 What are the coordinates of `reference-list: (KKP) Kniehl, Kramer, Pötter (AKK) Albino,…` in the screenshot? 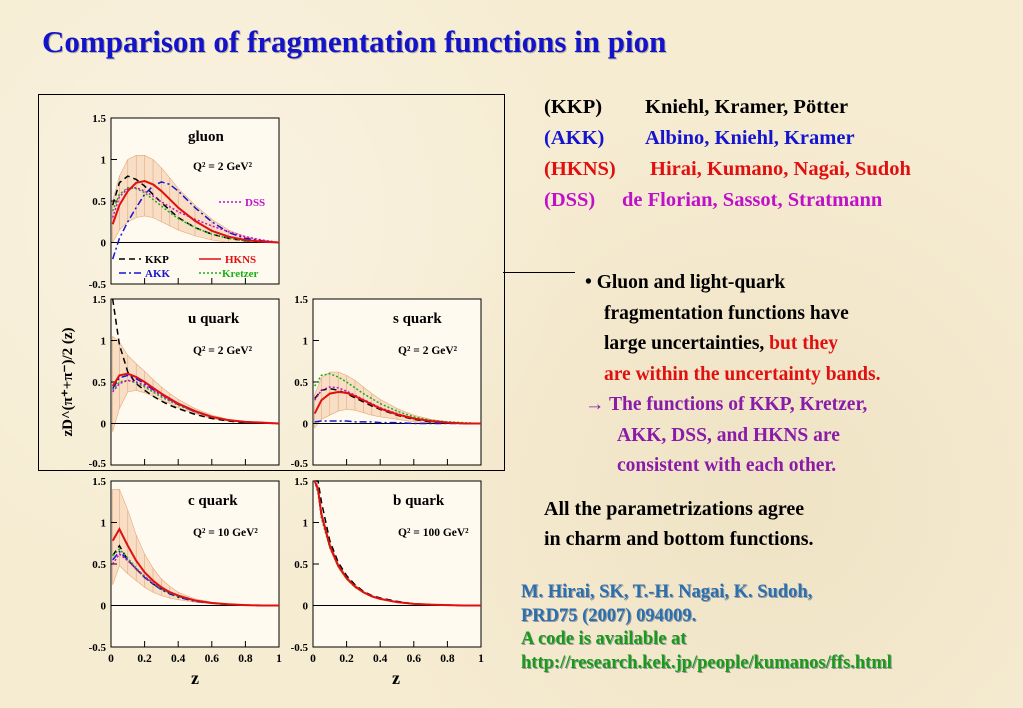 It's located at (727, 154).